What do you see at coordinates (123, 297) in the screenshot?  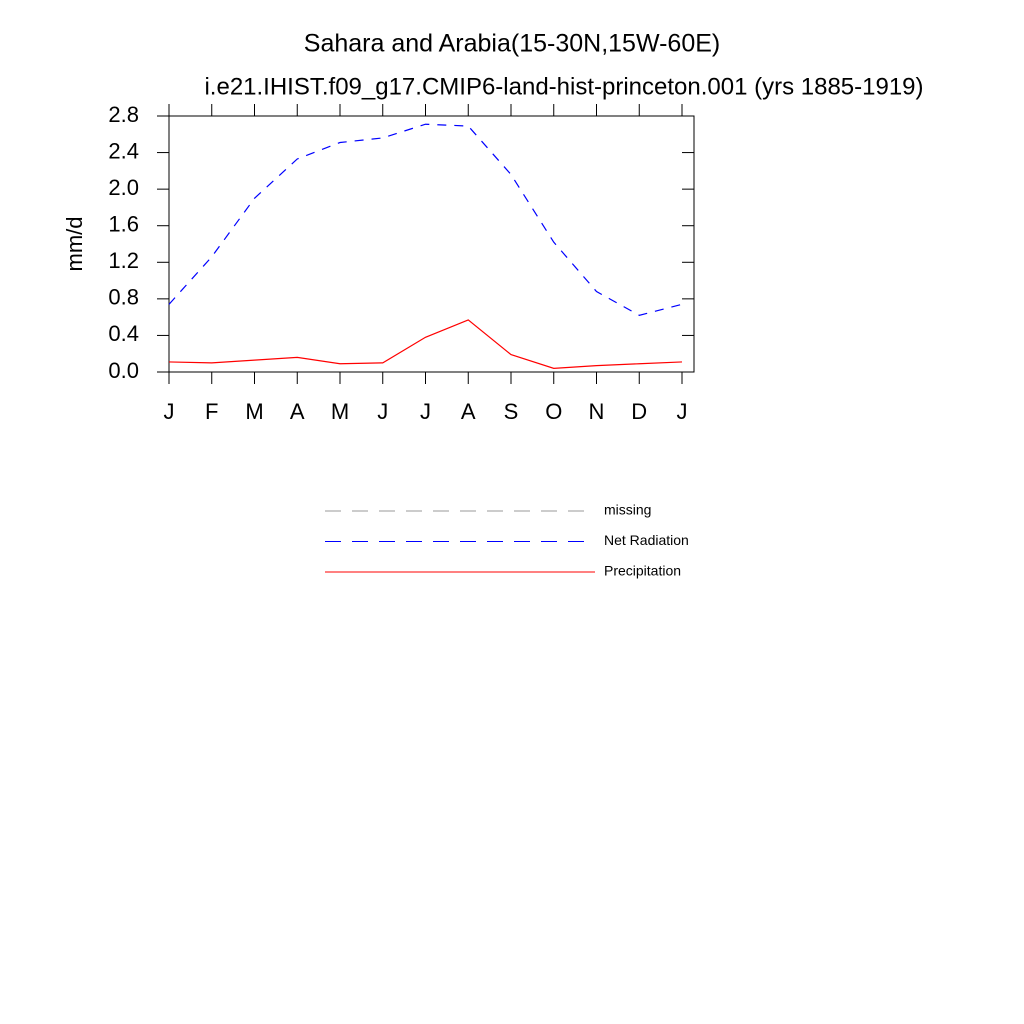 I see `y-tick-label: 0.8` at bounding box center [123, 297].